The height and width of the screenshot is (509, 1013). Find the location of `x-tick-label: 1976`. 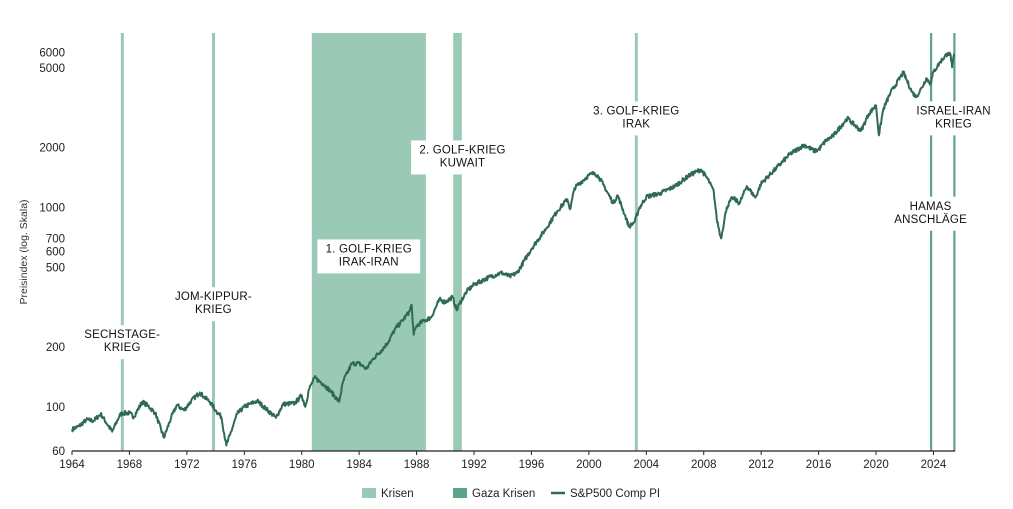

x-tick-label: 1976 is located at coordinates (244, 465).